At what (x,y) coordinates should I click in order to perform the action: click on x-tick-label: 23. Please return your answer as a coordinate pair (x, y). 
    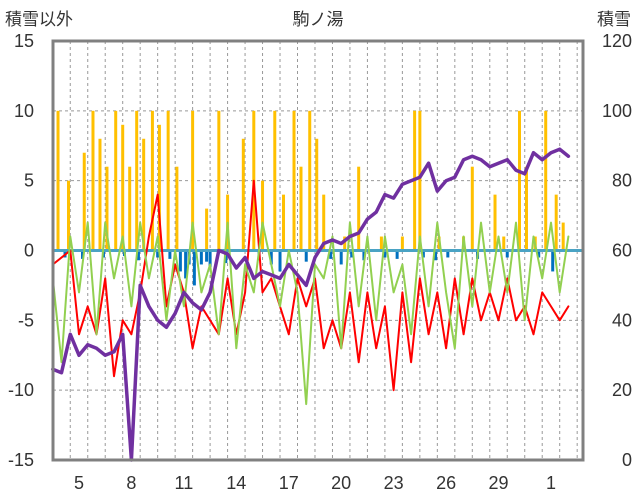
    Looking at the image, I should click on (394, 483).